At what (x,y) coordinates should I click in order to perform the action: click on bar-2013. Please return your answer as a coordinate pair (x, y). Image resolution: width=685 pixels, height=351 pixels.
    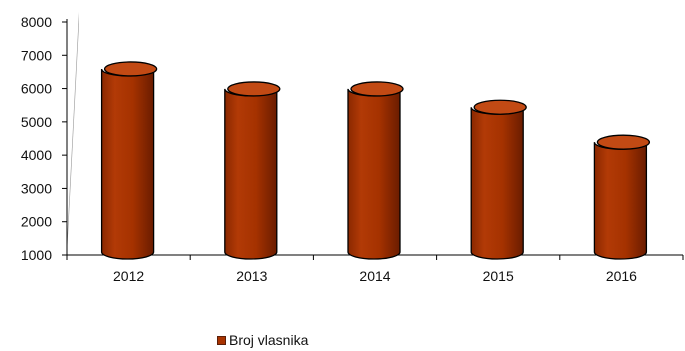
    Looking at the image, I should click on (252, 170).